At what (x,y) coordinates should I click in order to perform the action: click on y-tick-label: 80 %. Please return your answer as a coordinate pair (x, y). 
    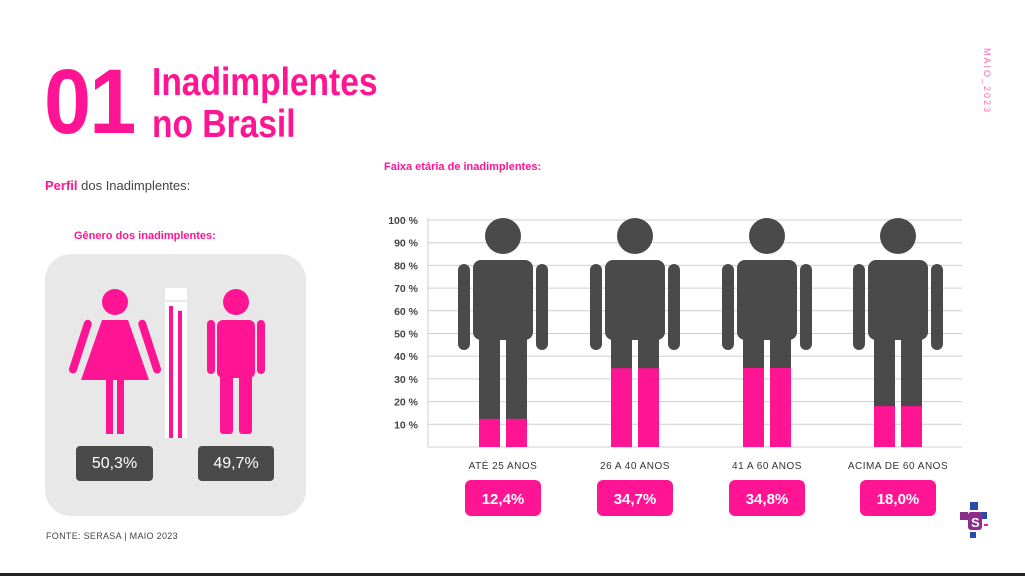
    Looking at the image, I should click on (406, 266).